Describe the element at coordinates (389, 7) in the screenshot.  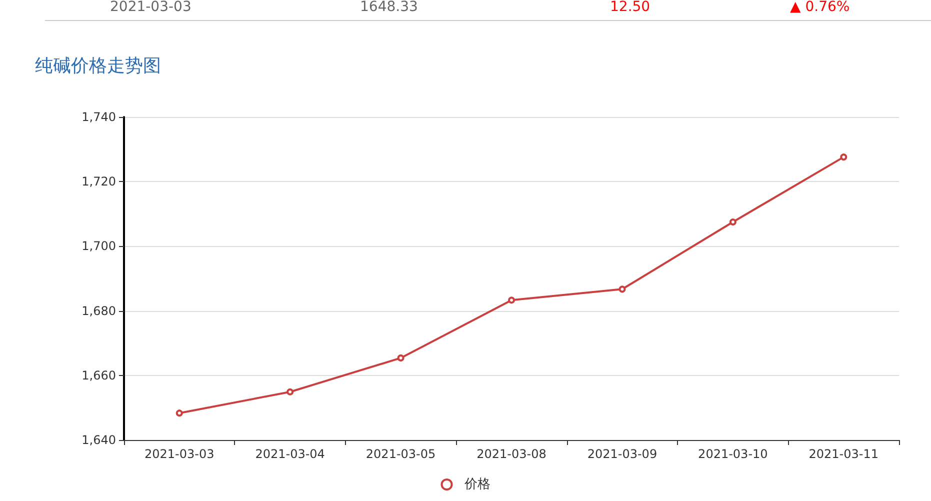
I see `text: 1648.33` at that location.